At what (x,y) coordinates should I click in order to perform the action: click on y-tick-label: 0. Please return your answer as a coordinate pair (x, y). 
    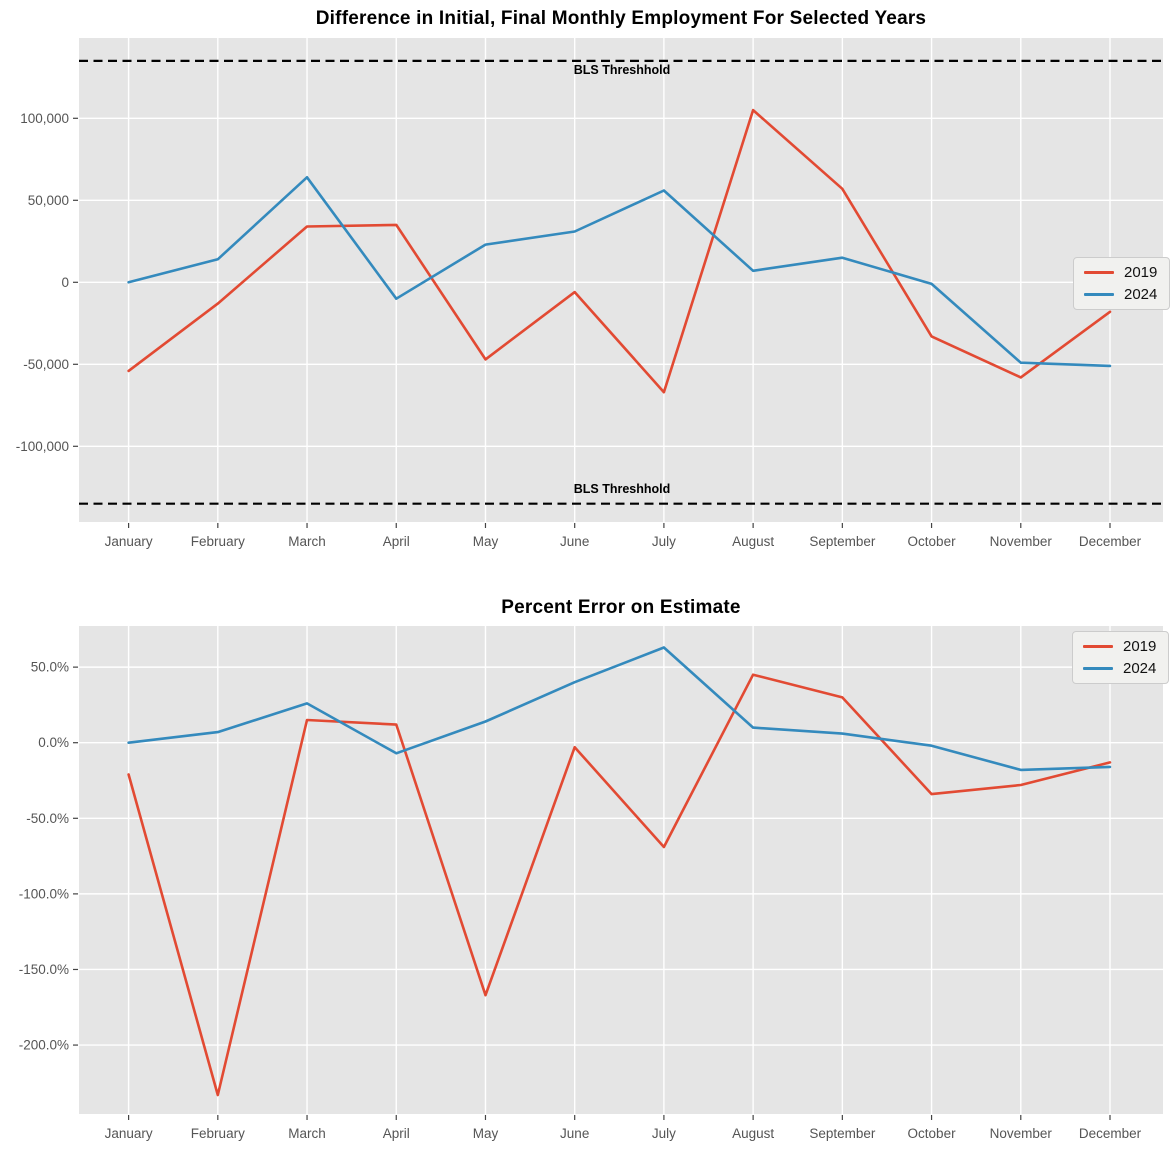
    Looking at the image, I should click on (65, 282).